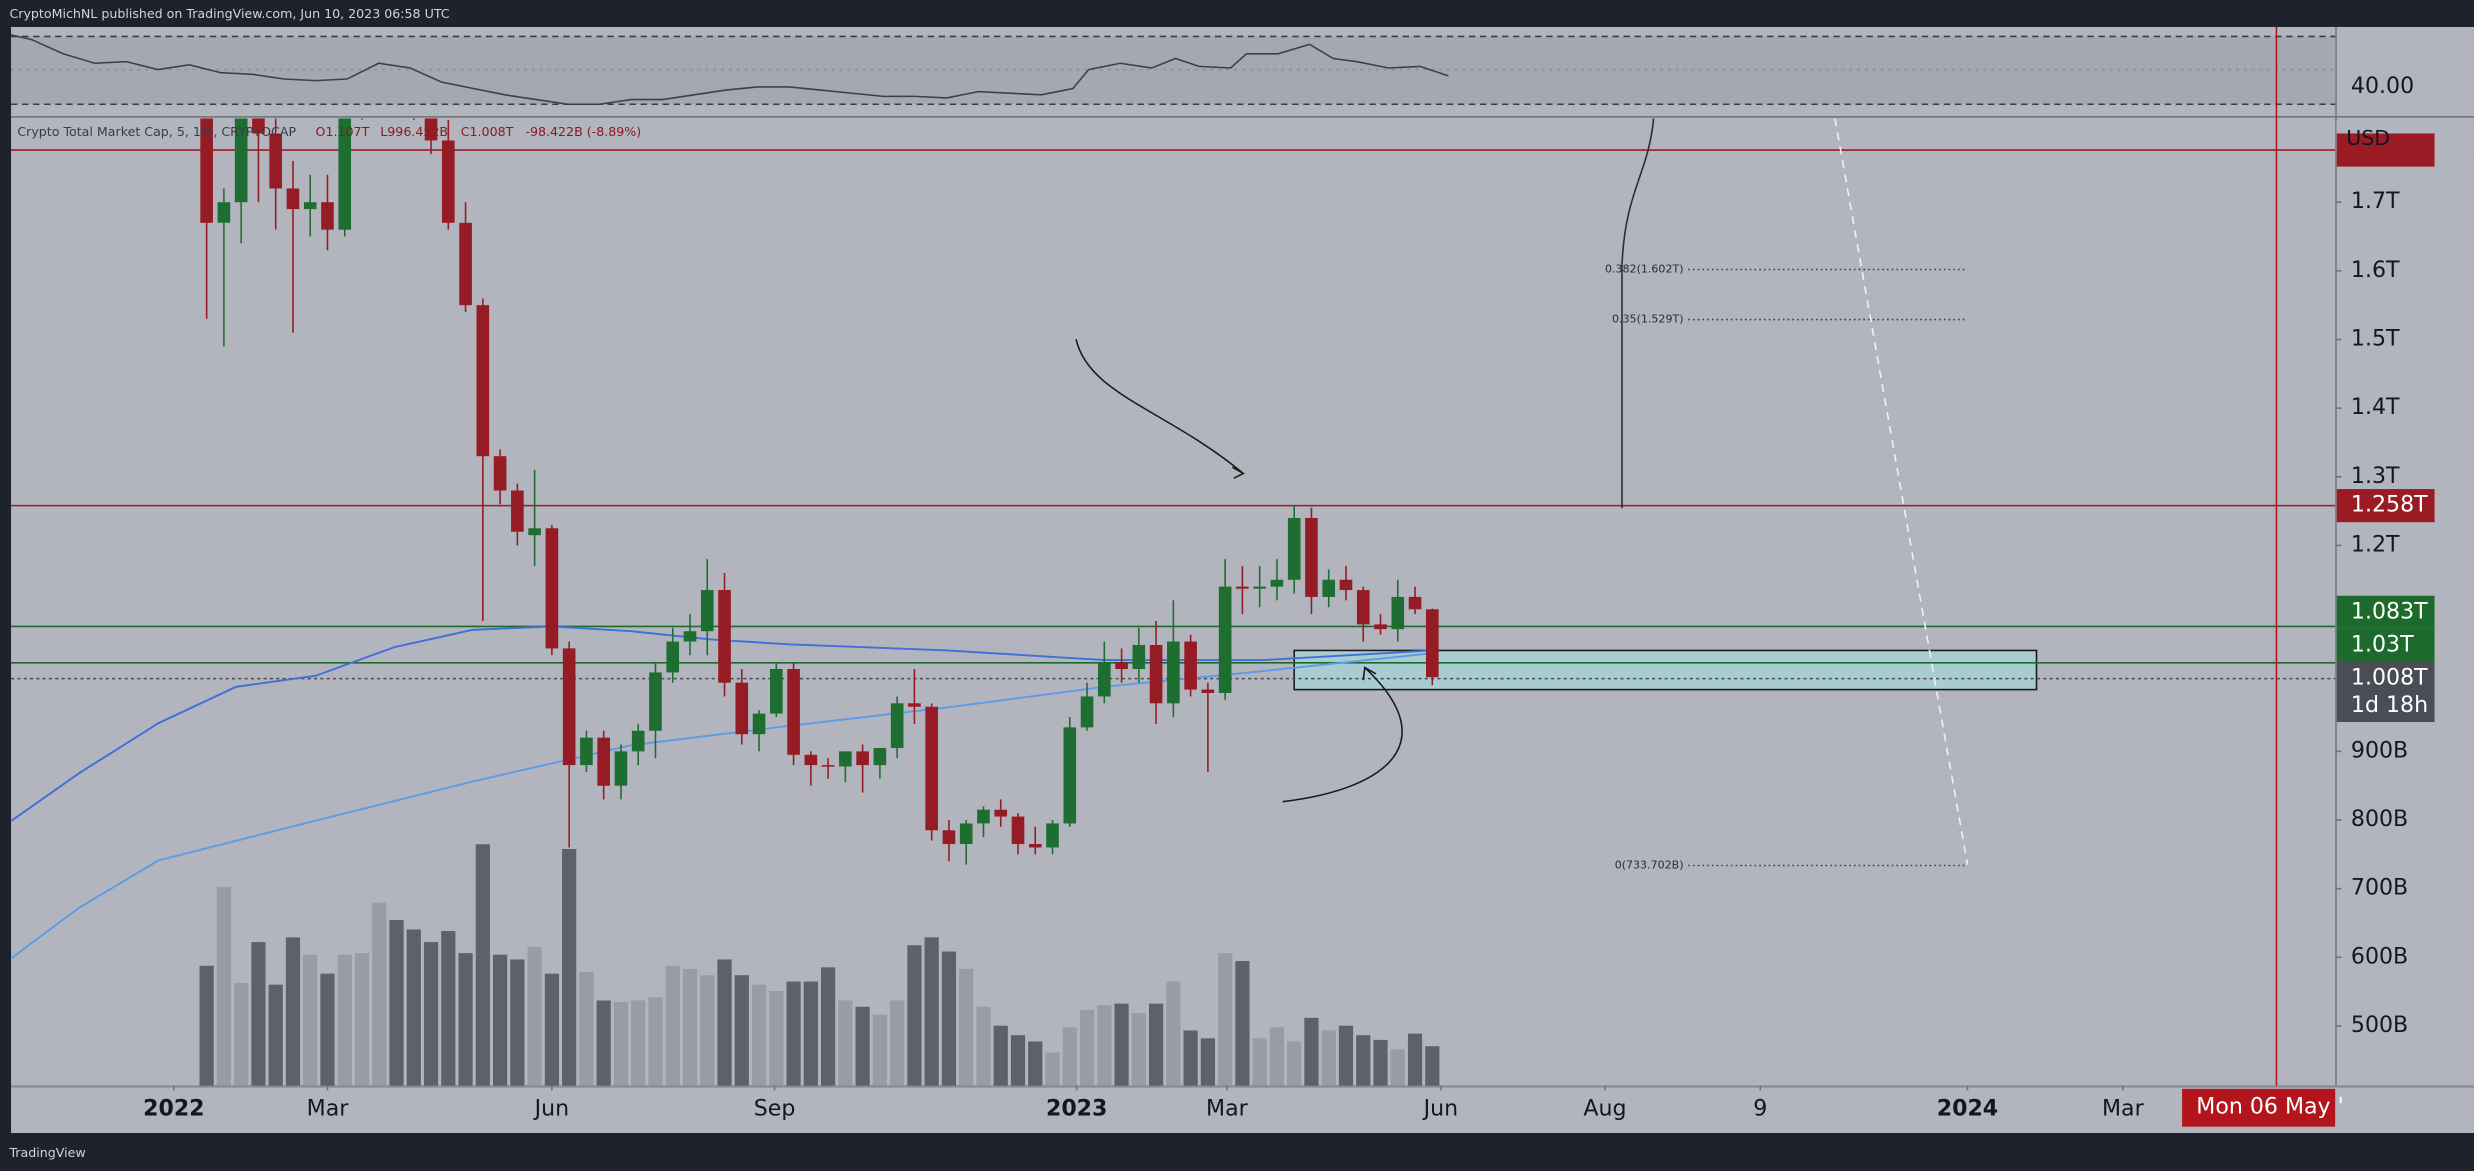  I want to click on currency-label: USD, so click(2368, 138).